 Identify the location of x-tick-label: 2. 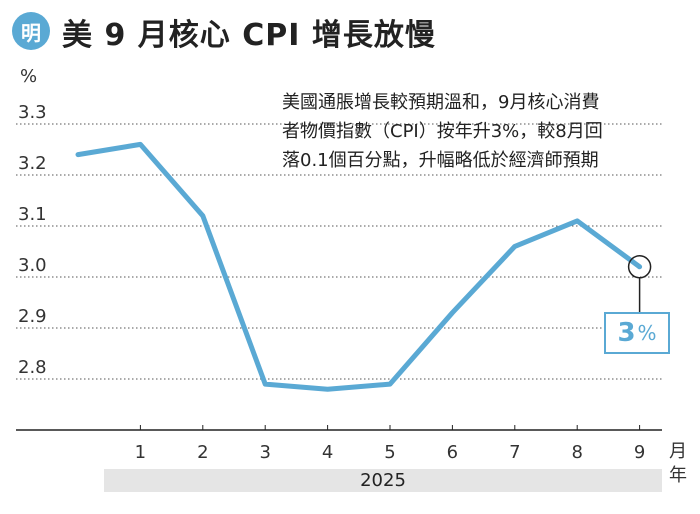
(202, 452).